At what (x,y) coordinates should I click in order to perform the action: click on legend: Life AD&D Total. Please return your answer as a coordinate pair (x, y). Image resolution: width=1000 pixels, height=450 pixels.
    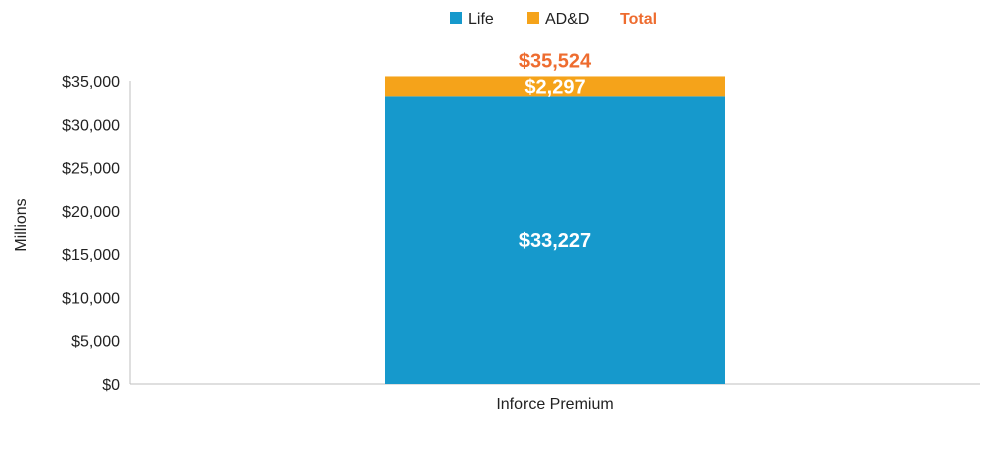
    Looking at the image, I should click on (553, 19).